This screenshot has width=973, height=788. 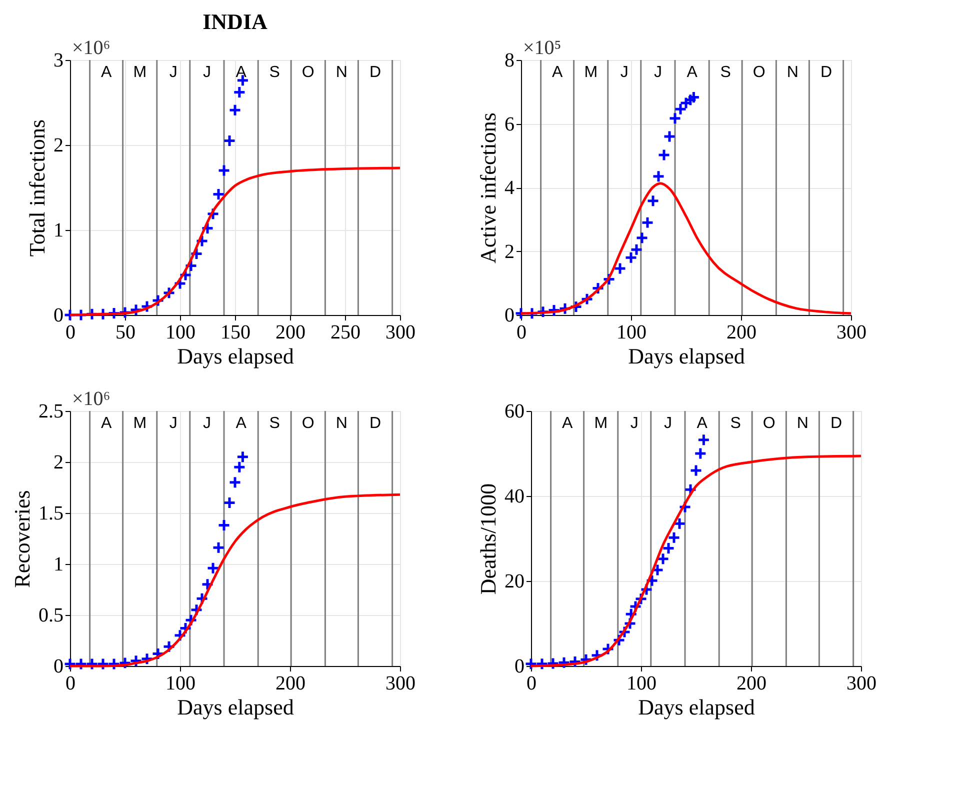 What do you see at coordinates (51, 411) in the screenshot?
I see `y-tick-label: 2.5` at bounding box center [51, 411].